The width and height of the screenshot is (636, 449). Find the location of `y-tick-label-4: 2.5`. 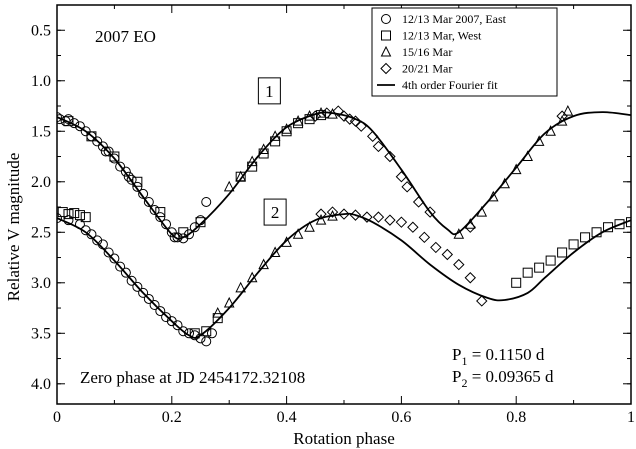

y-tick-label-4: 2.5 is located at coordinates (41, 232).